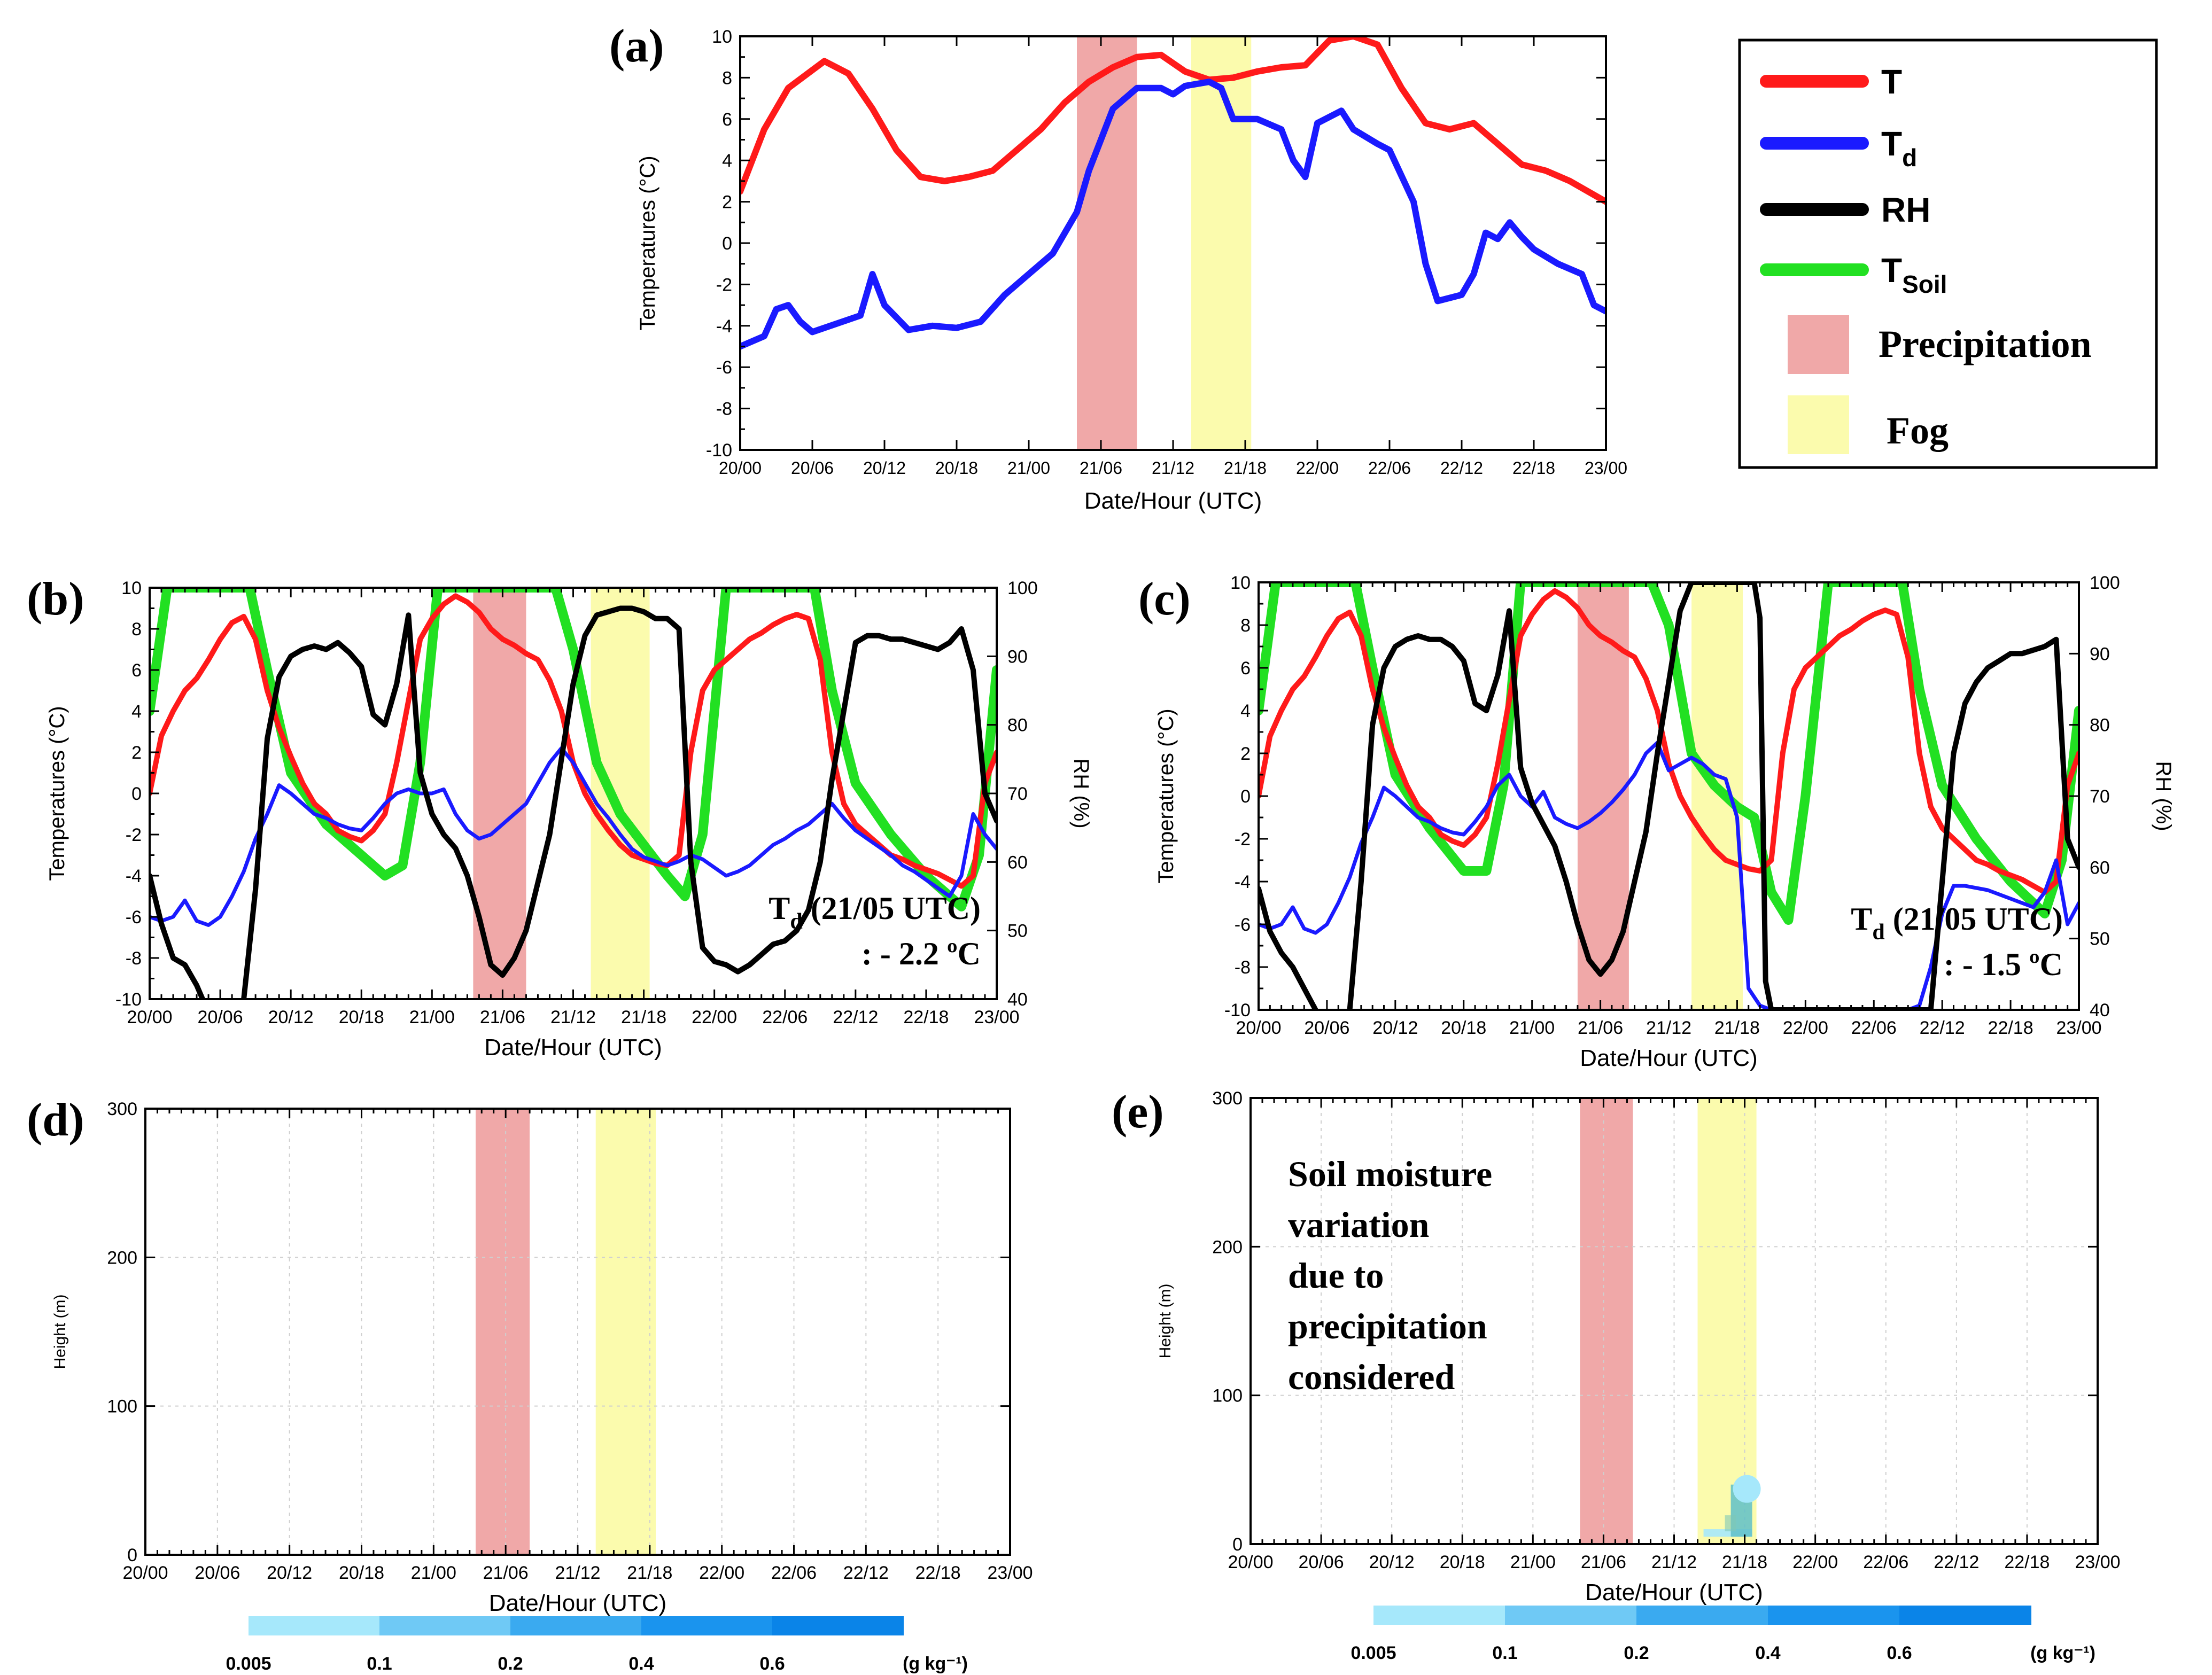  What do you see at coordinates (573, 1017) in the screenshot?
I see `panel-b-xtick-label: 21/12` at bounding box center [573, 1017].